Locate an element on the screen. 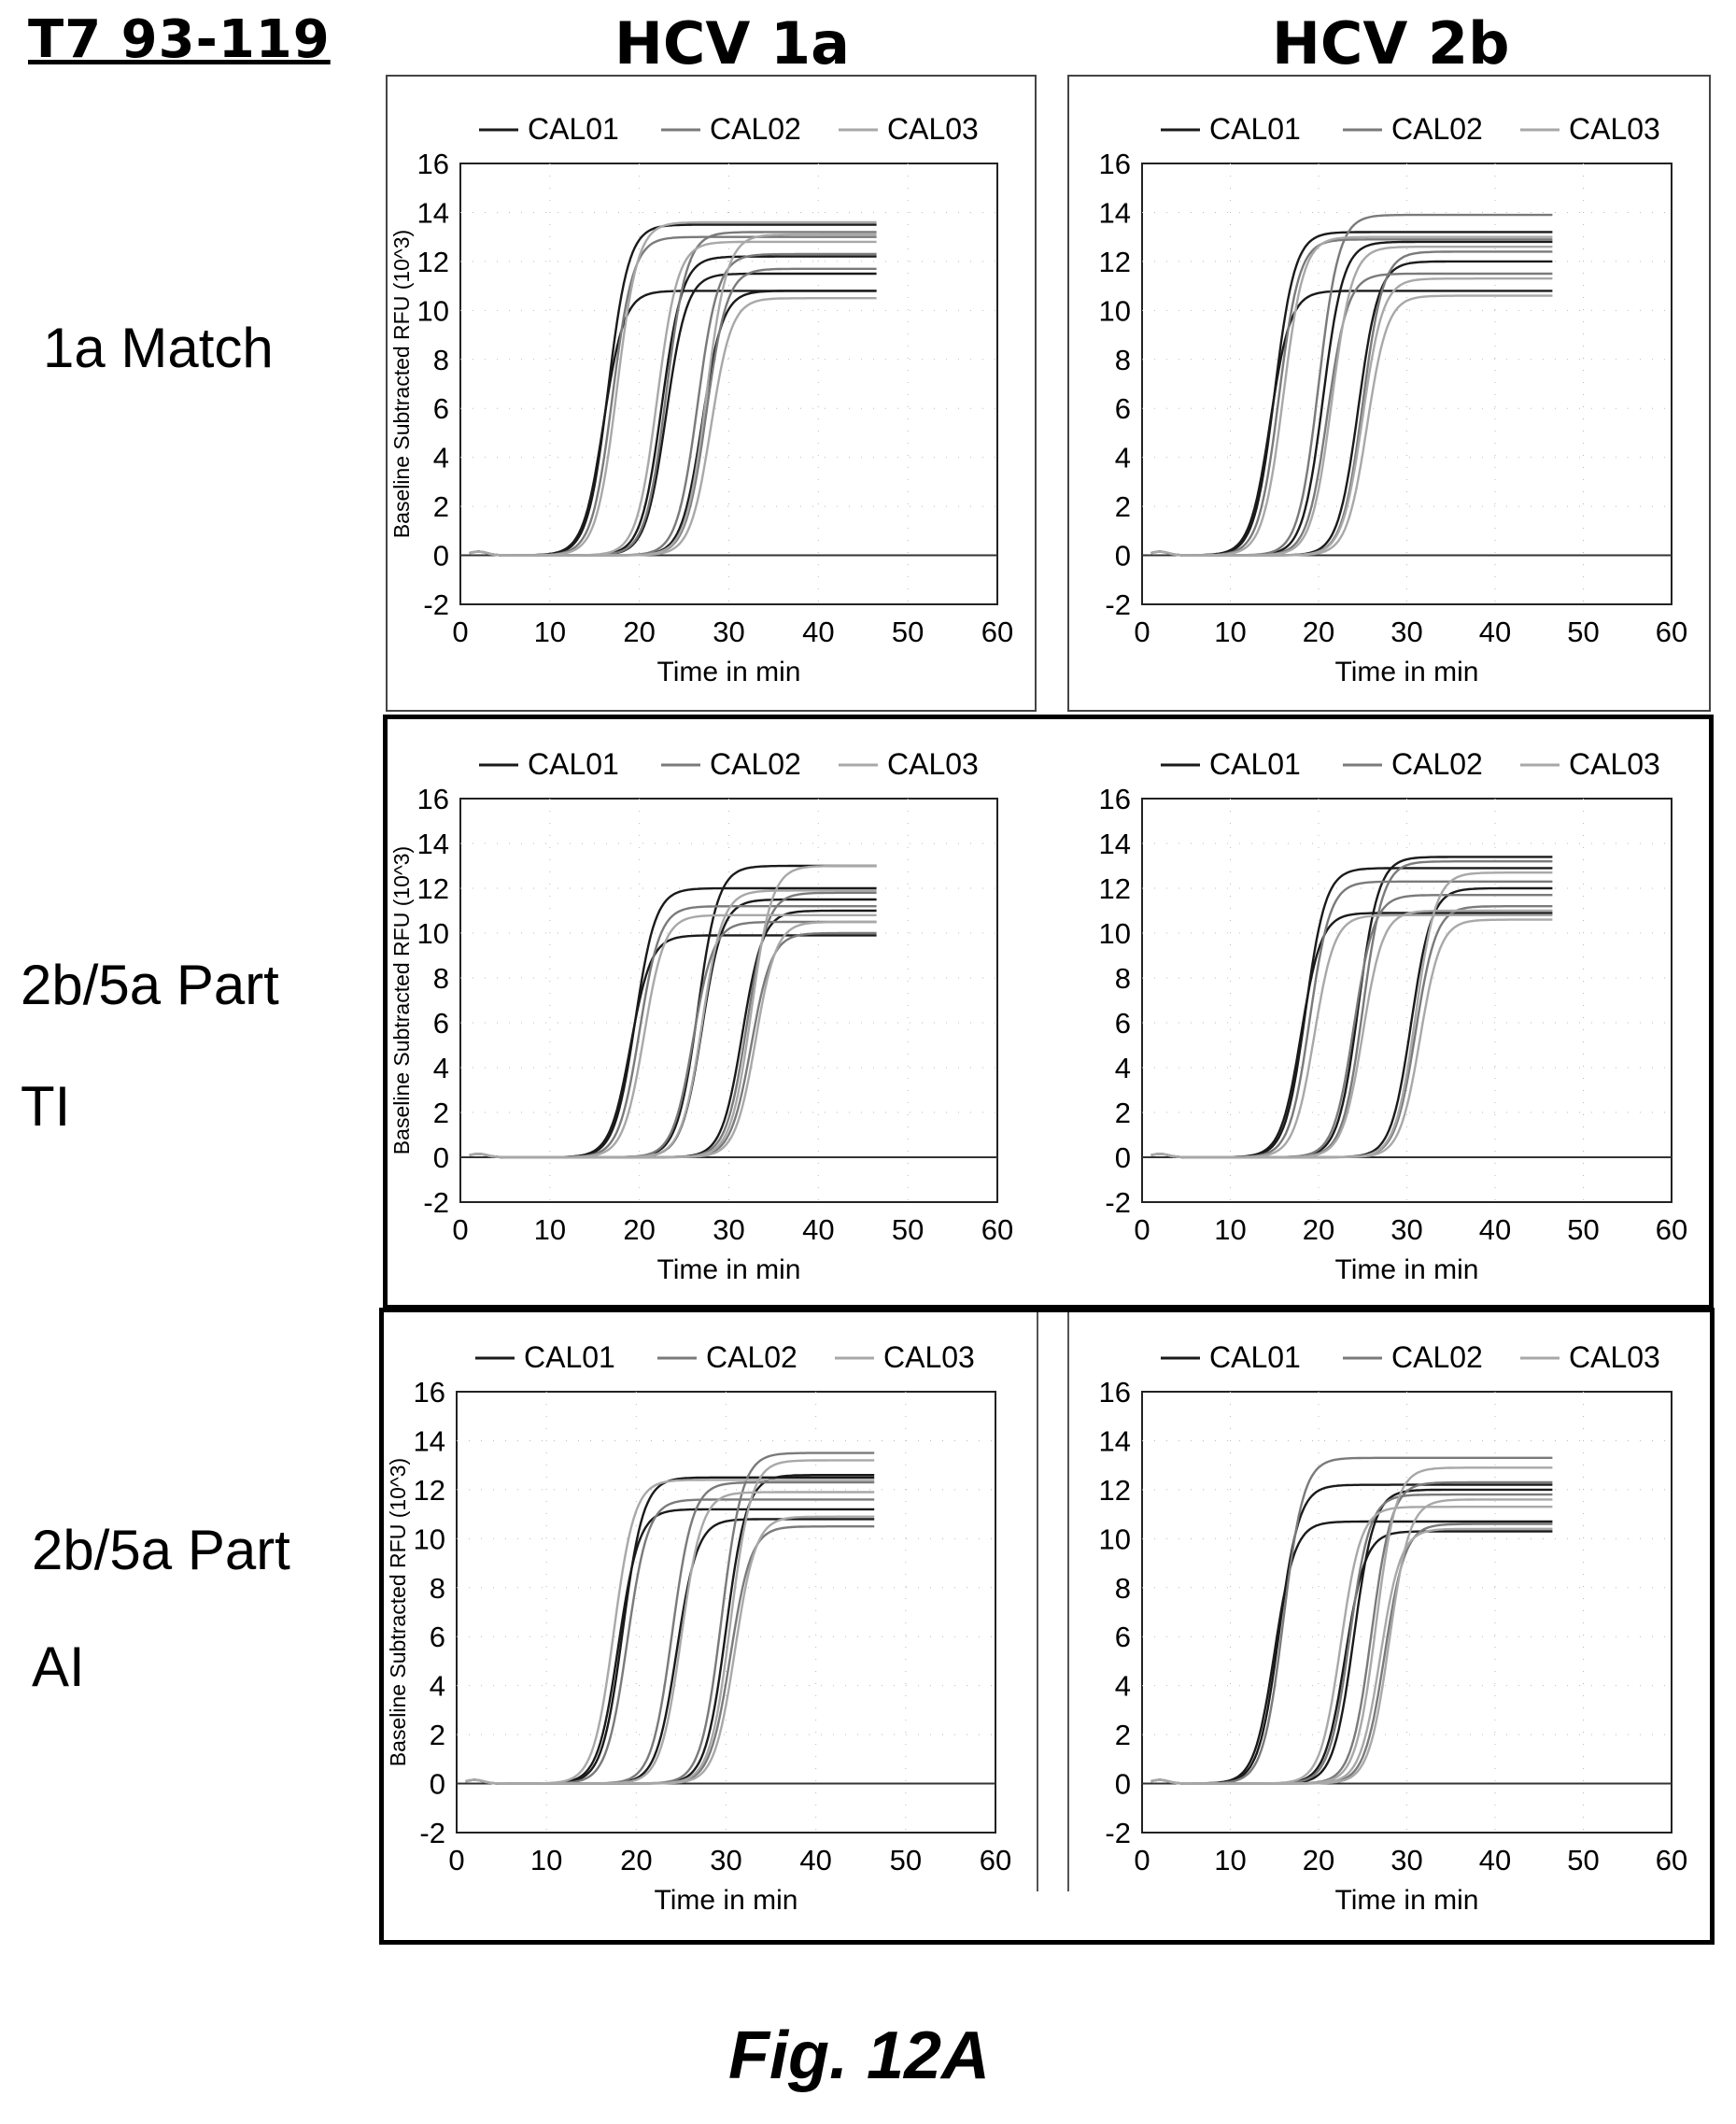  y-tick-label: 12 is located at coordinates (1115, 262).